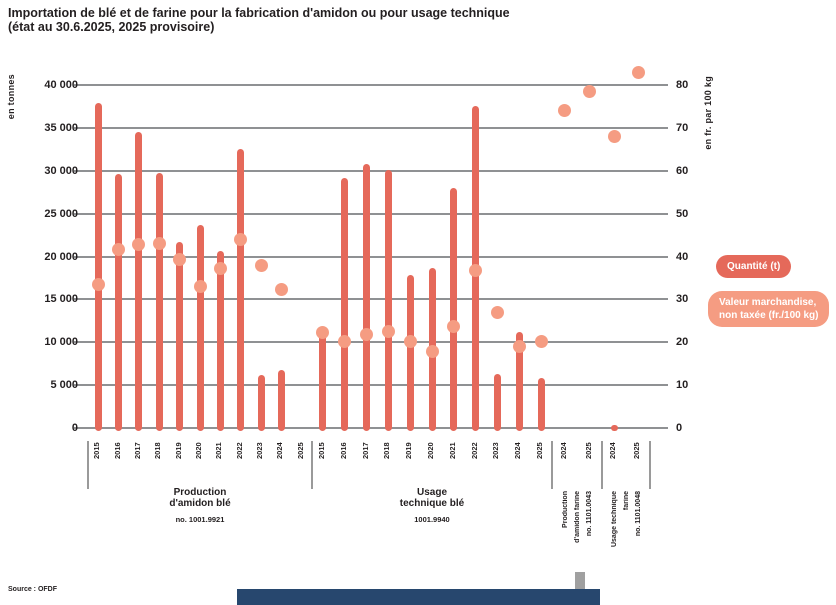 This screenshot has width=836, height=605. I want to click on group-label-line: no. 1101.0043, so click(589, 514).